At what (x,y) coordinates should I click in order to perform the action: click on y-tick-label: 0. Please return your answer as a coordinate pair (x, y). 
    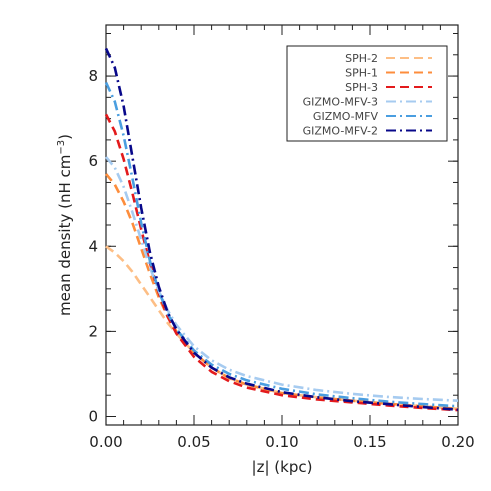
    Looking at the image, I should click on (93, 416).